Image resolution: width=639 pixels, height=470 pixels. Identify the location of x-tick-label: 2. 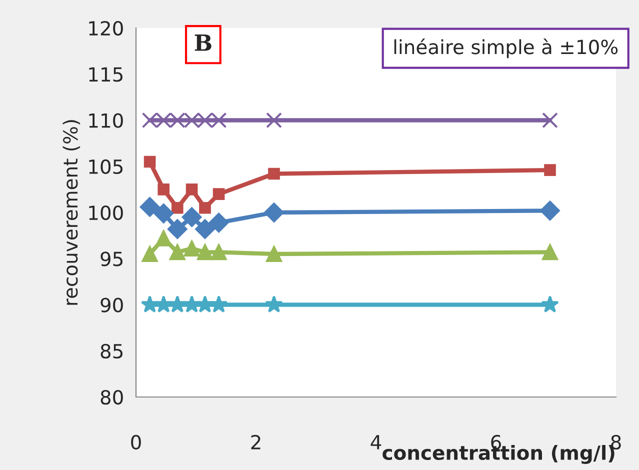
(255, 442).